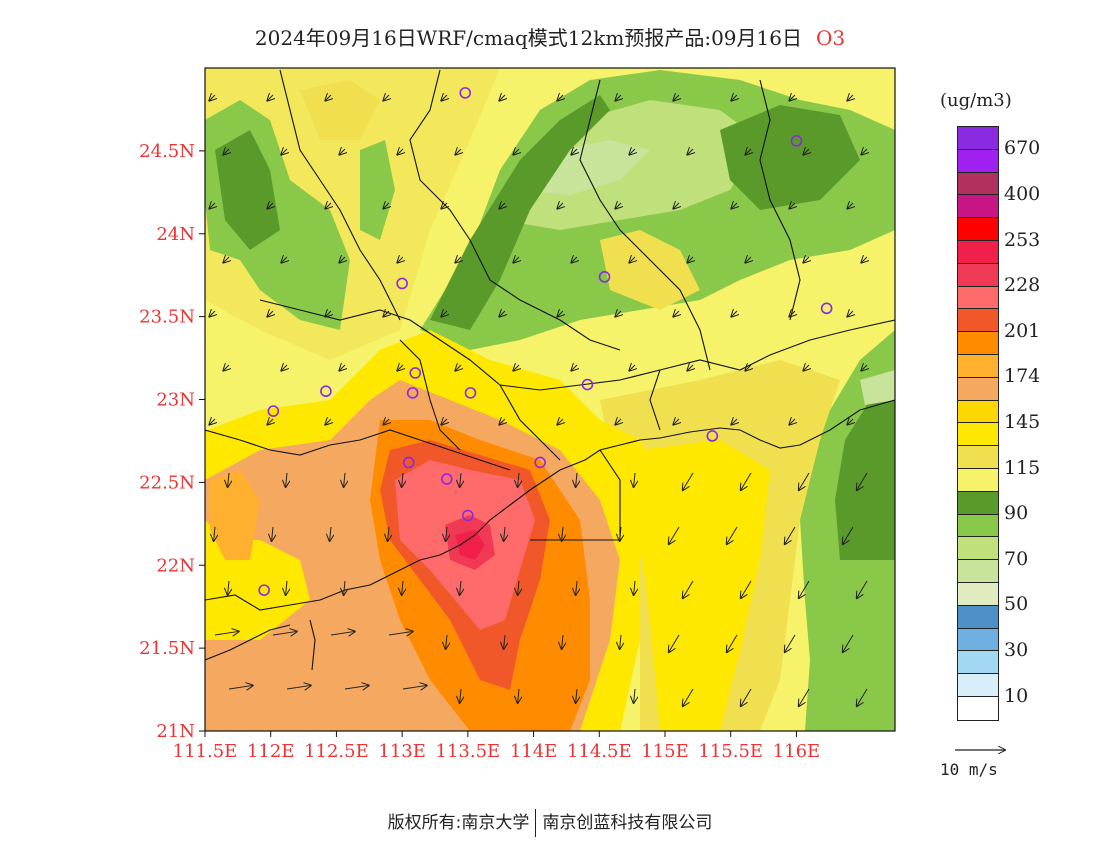  I want to click on color-bar-label: 90, so click(1016, 513).